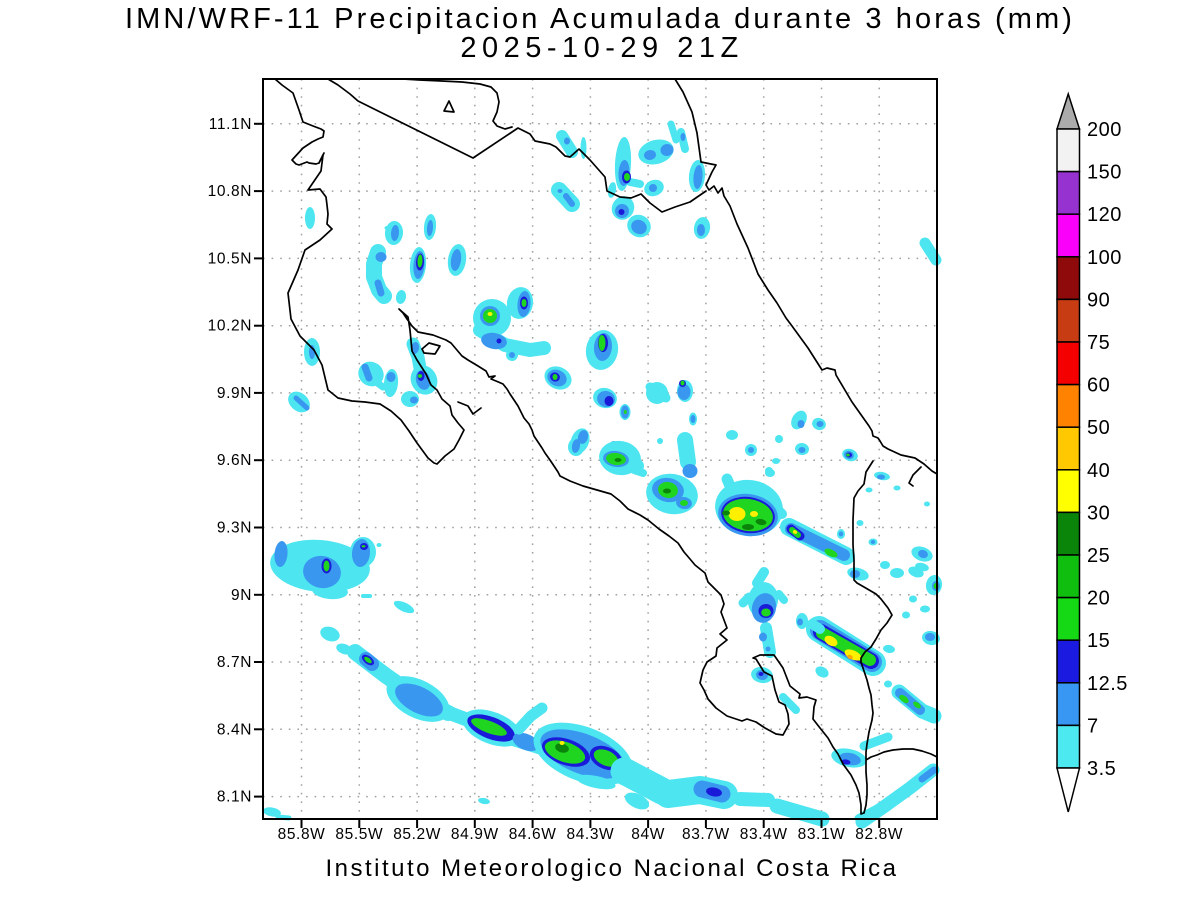 This screenshot has height=900, width=1200. I want to click on svg-text: 8.7N, so click(234, 662).